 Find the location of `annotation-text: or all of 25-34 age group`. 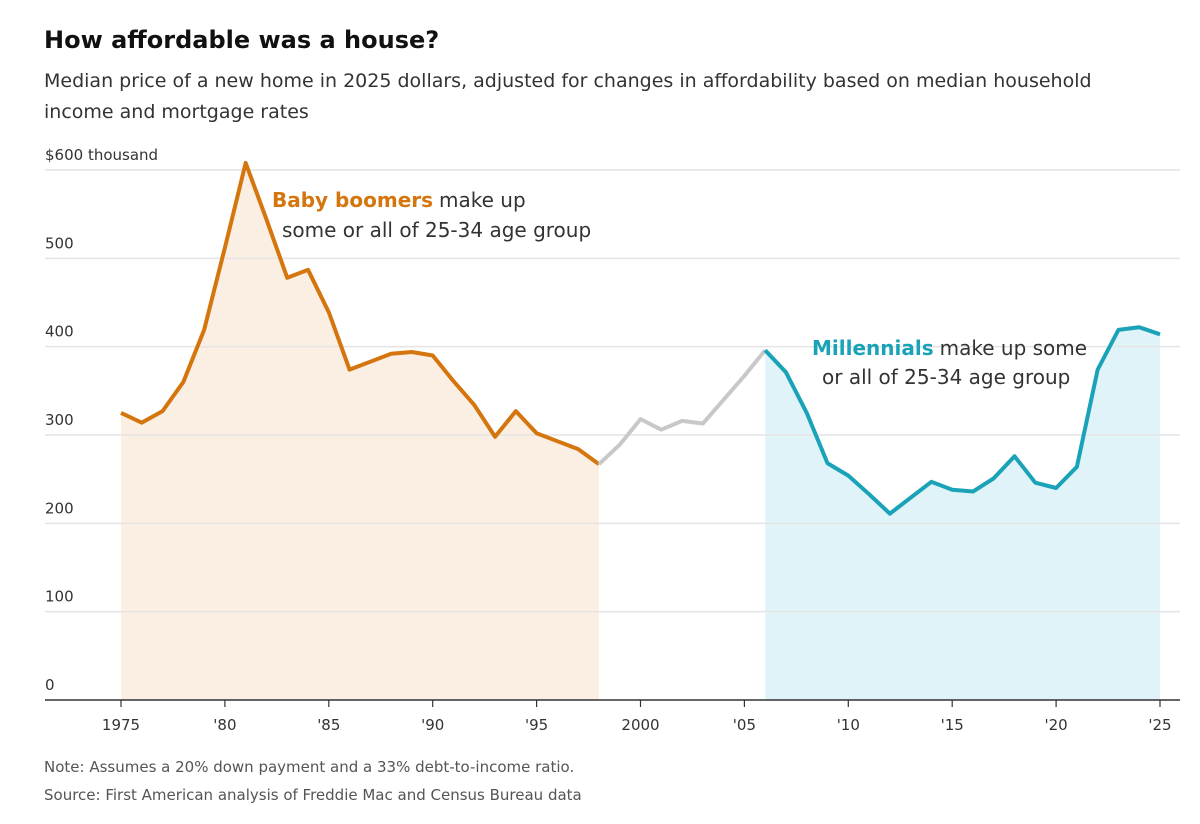

annotation-text: or all of 25-34 age group is located at coordinates (946, 377).